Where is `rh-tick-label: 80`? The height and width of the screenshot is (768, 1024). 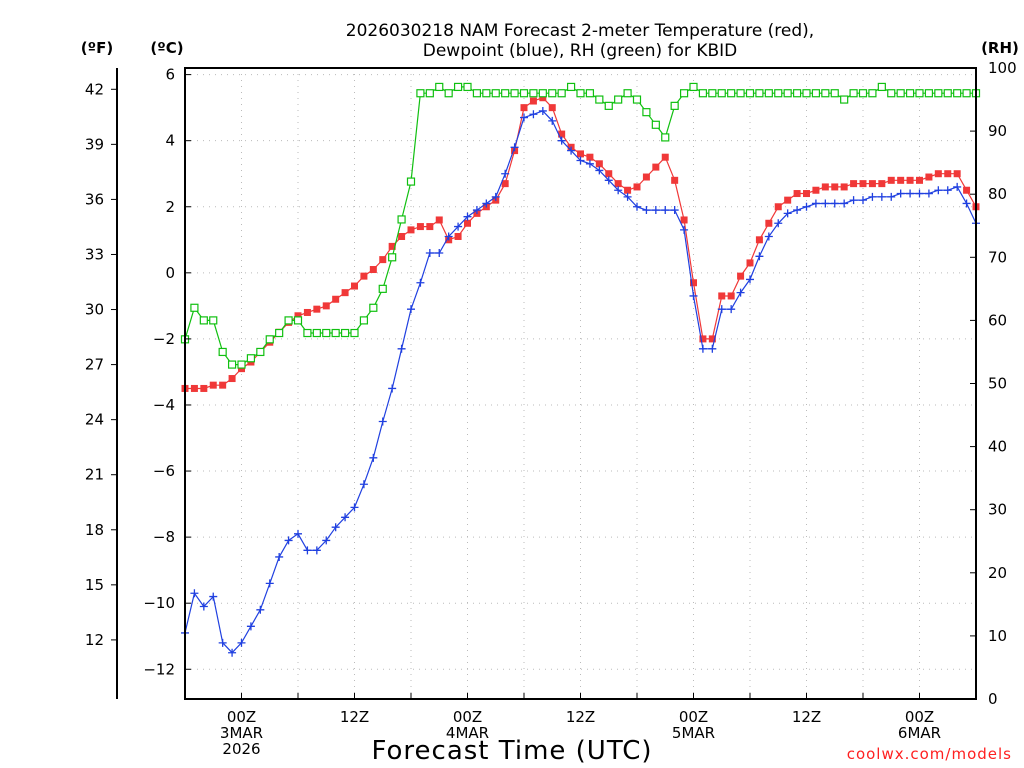 rh-tick-label: 80 is located at coordinates (997, 194).